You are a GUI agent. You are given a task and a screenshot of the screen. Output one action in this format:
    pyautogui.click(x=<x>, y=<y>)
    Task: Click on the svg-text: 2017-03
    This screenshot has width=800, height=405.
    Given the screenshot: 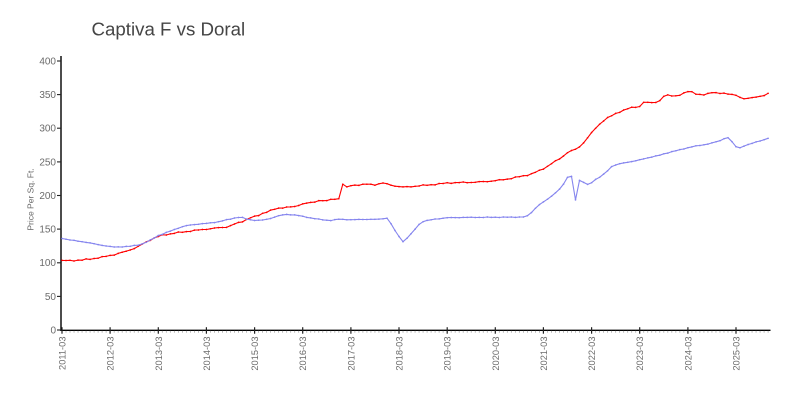 What is the action you would take?
    pyautogui.click(x=351, y=354)
    